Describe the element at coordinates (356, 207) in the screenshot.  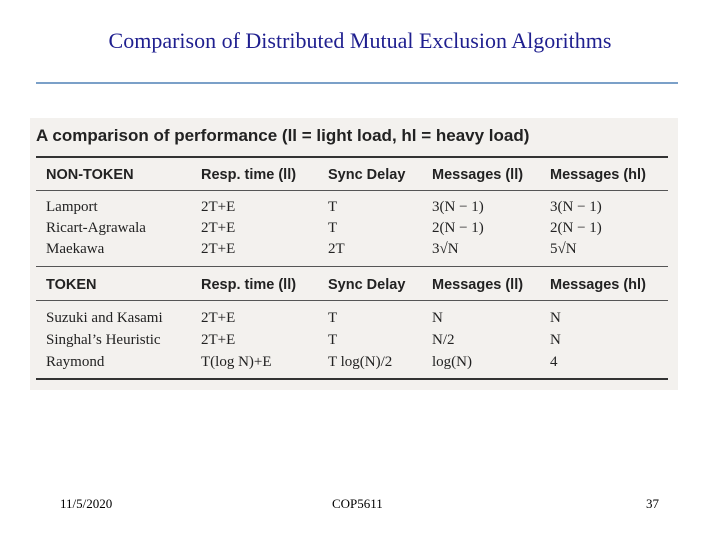
I see `table-row: Lamport 2T+E T 3(N − 1) 3(N − 1)` at that location.